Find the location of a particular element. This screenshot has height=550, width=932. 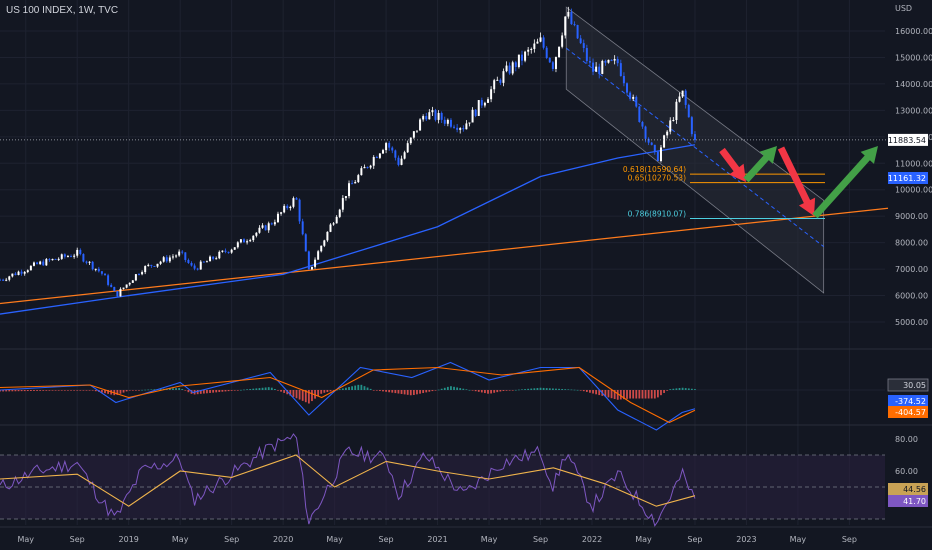

time-axis-tick: Sep is located at coordinates (694, 539).